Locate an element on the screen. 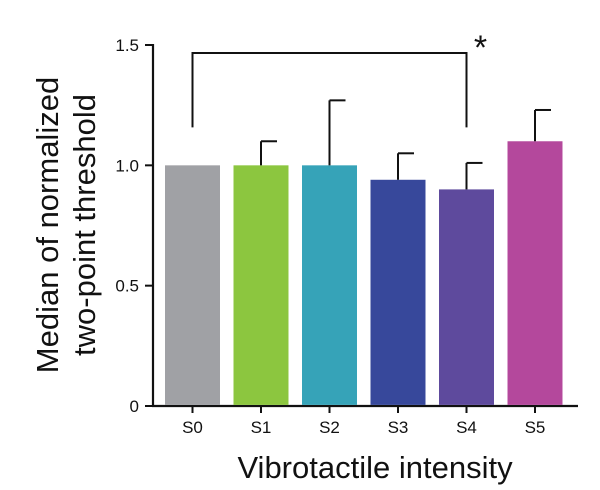 Image resolution: width=600 pixels, height=490 pixels. bar-s2 is located at coordinates (329, 285).